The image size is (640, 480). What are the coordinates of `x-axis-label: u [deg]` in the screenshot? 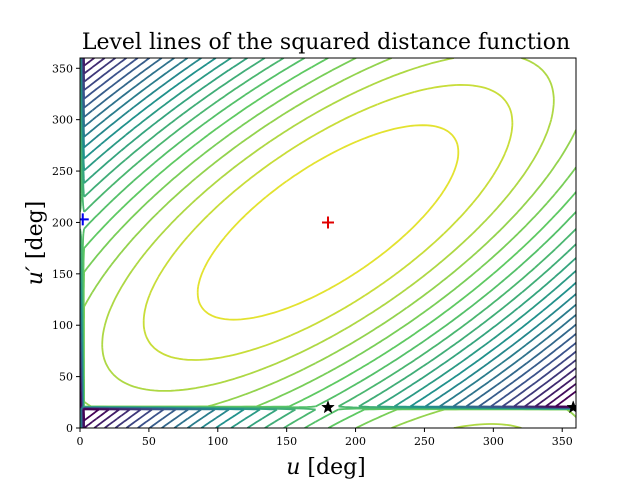 It's located at (326, 467).